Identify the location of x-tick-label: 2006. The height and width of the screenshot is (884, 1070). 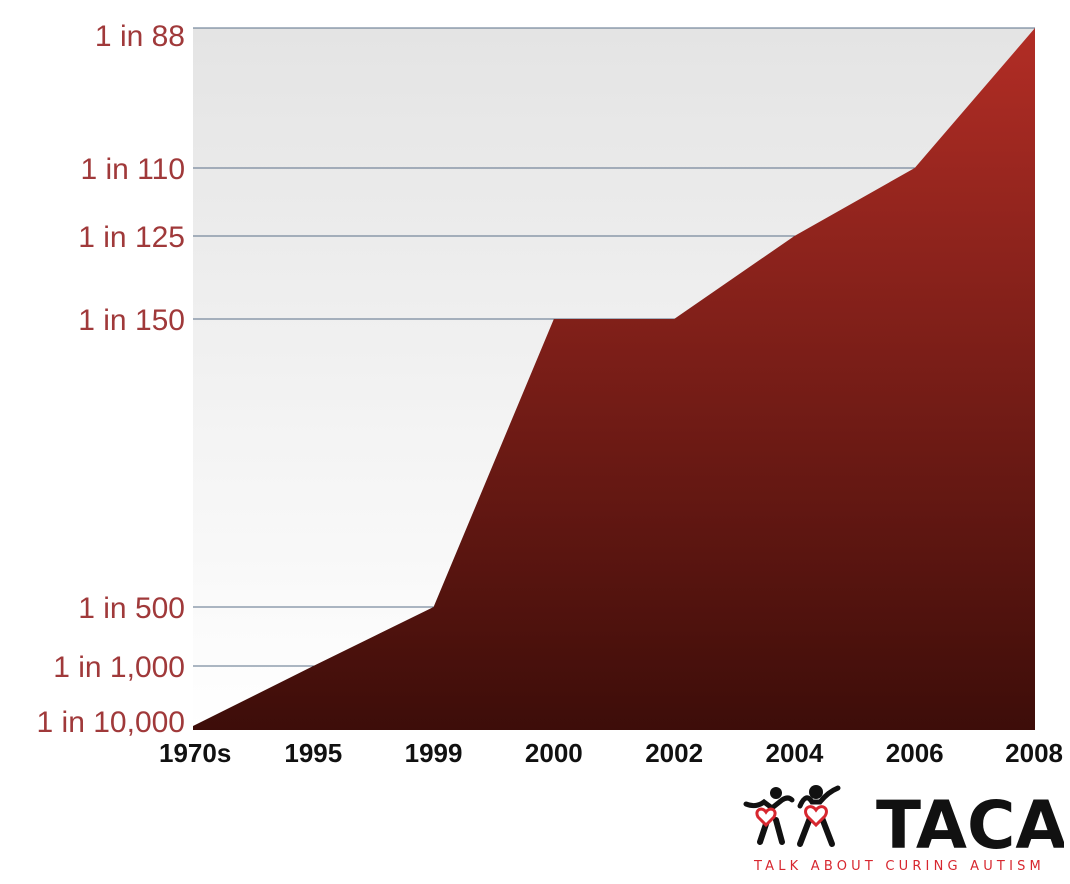
(915, 753).